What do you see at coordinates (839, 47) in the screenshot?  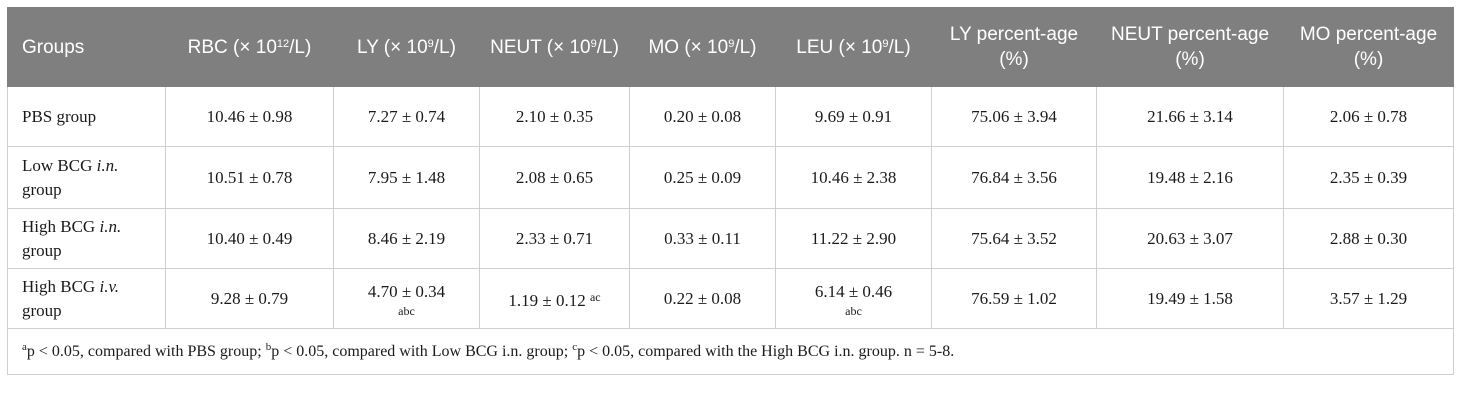 I see `column-header-text: LEU (× 10` at bounding box center [839, 47].